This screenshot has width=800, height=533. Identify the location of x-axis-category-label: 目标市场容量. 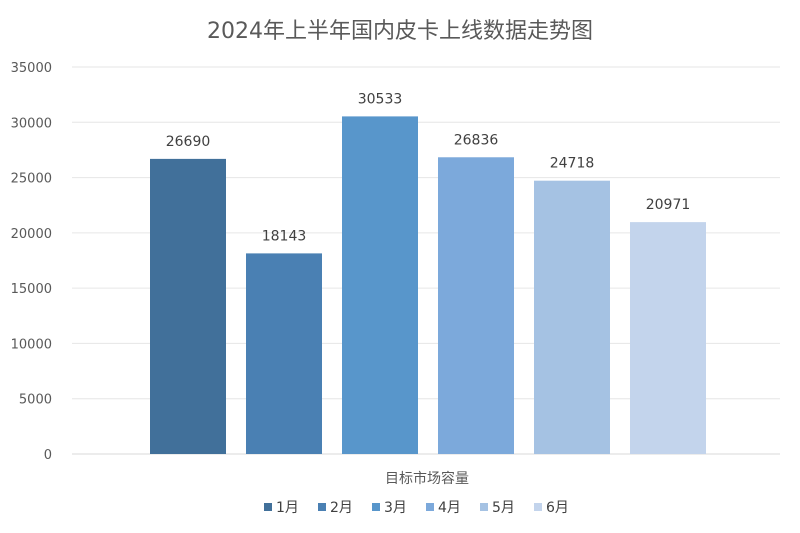
(427, 478).